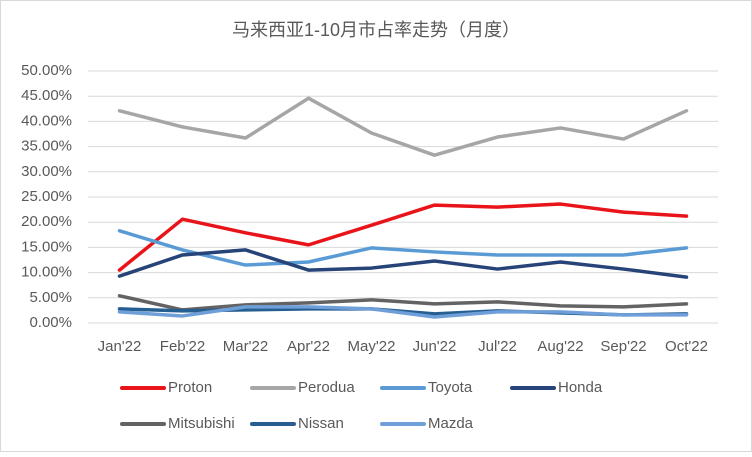 The height and width of the screenshot is (457, 752). I want to click on y-tick-label: 10.00%, so click(46, 272).